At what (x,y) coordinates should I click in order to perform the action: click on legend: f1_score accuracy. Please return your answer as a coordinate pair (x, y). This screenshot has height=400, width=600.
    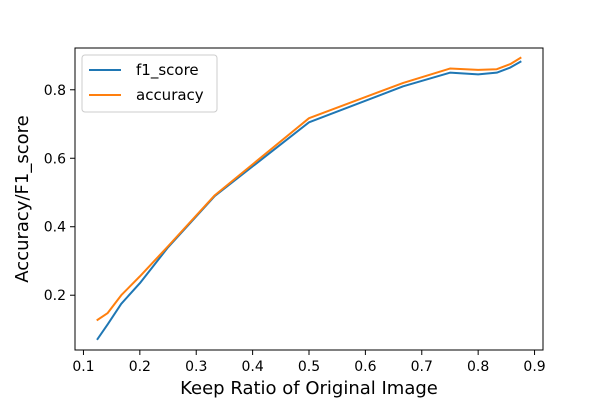
    Looking at the image, I should click on (149, 83).